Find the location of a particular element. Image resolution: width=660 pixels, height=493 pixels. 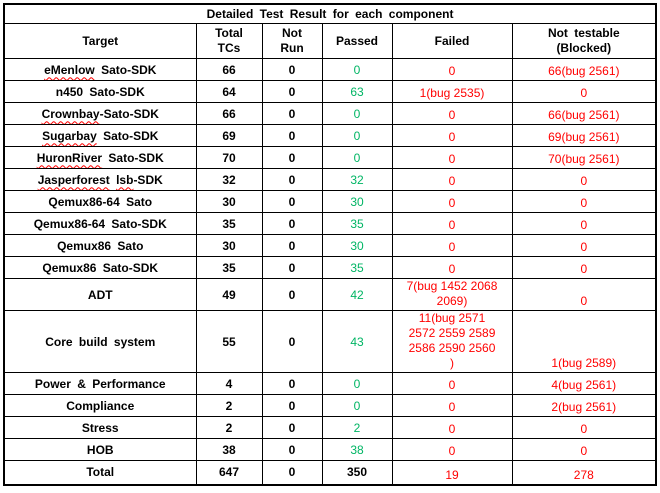

total-tcs-cell: 2 is located at coordinates (229, 427).